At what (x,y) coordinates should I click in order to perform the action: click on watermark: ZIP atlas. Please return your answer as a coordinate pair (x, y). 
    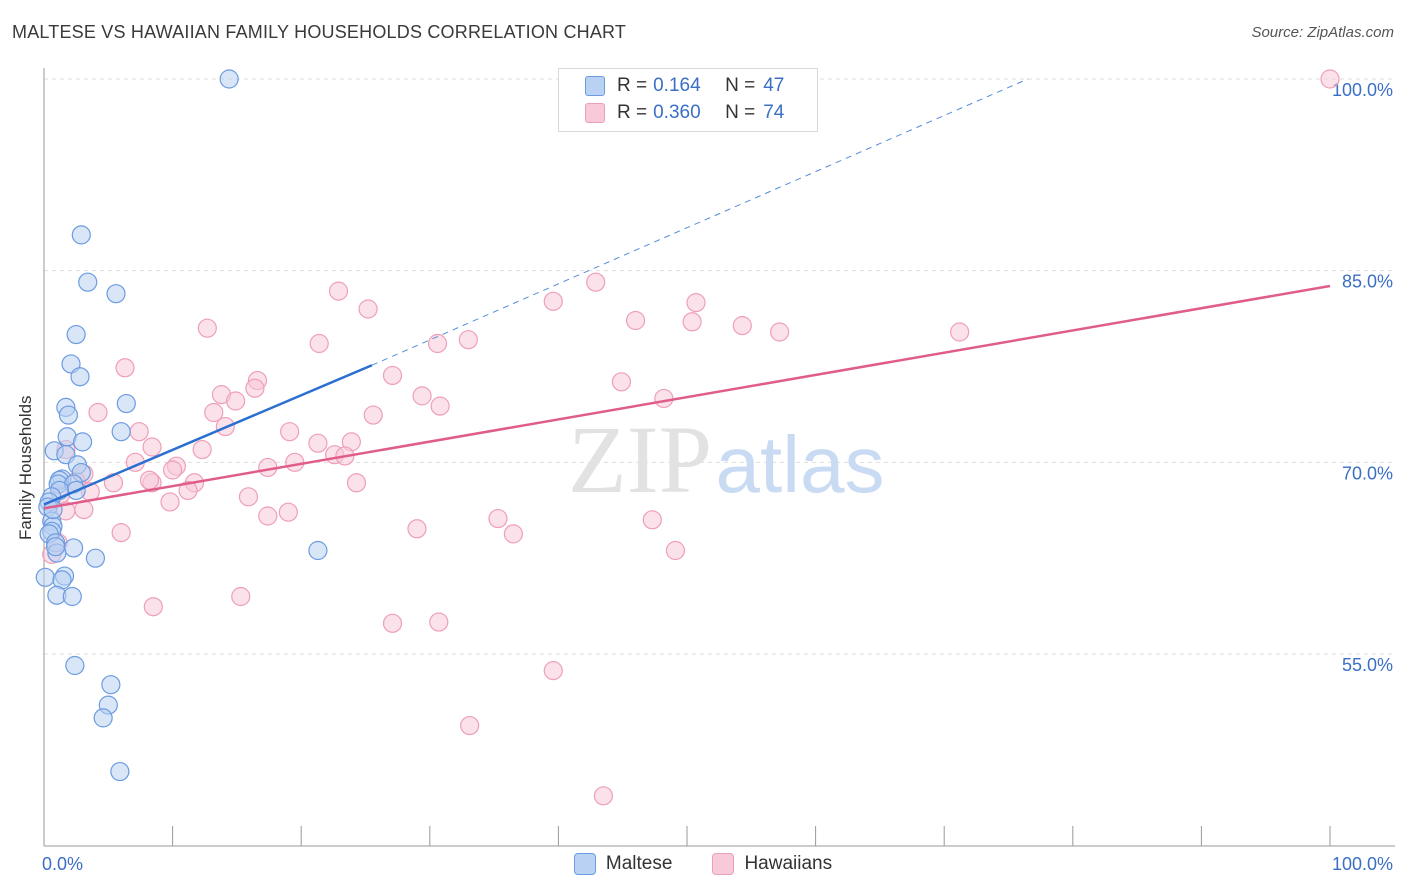
    Looking at the image, I should click on (726, 459).